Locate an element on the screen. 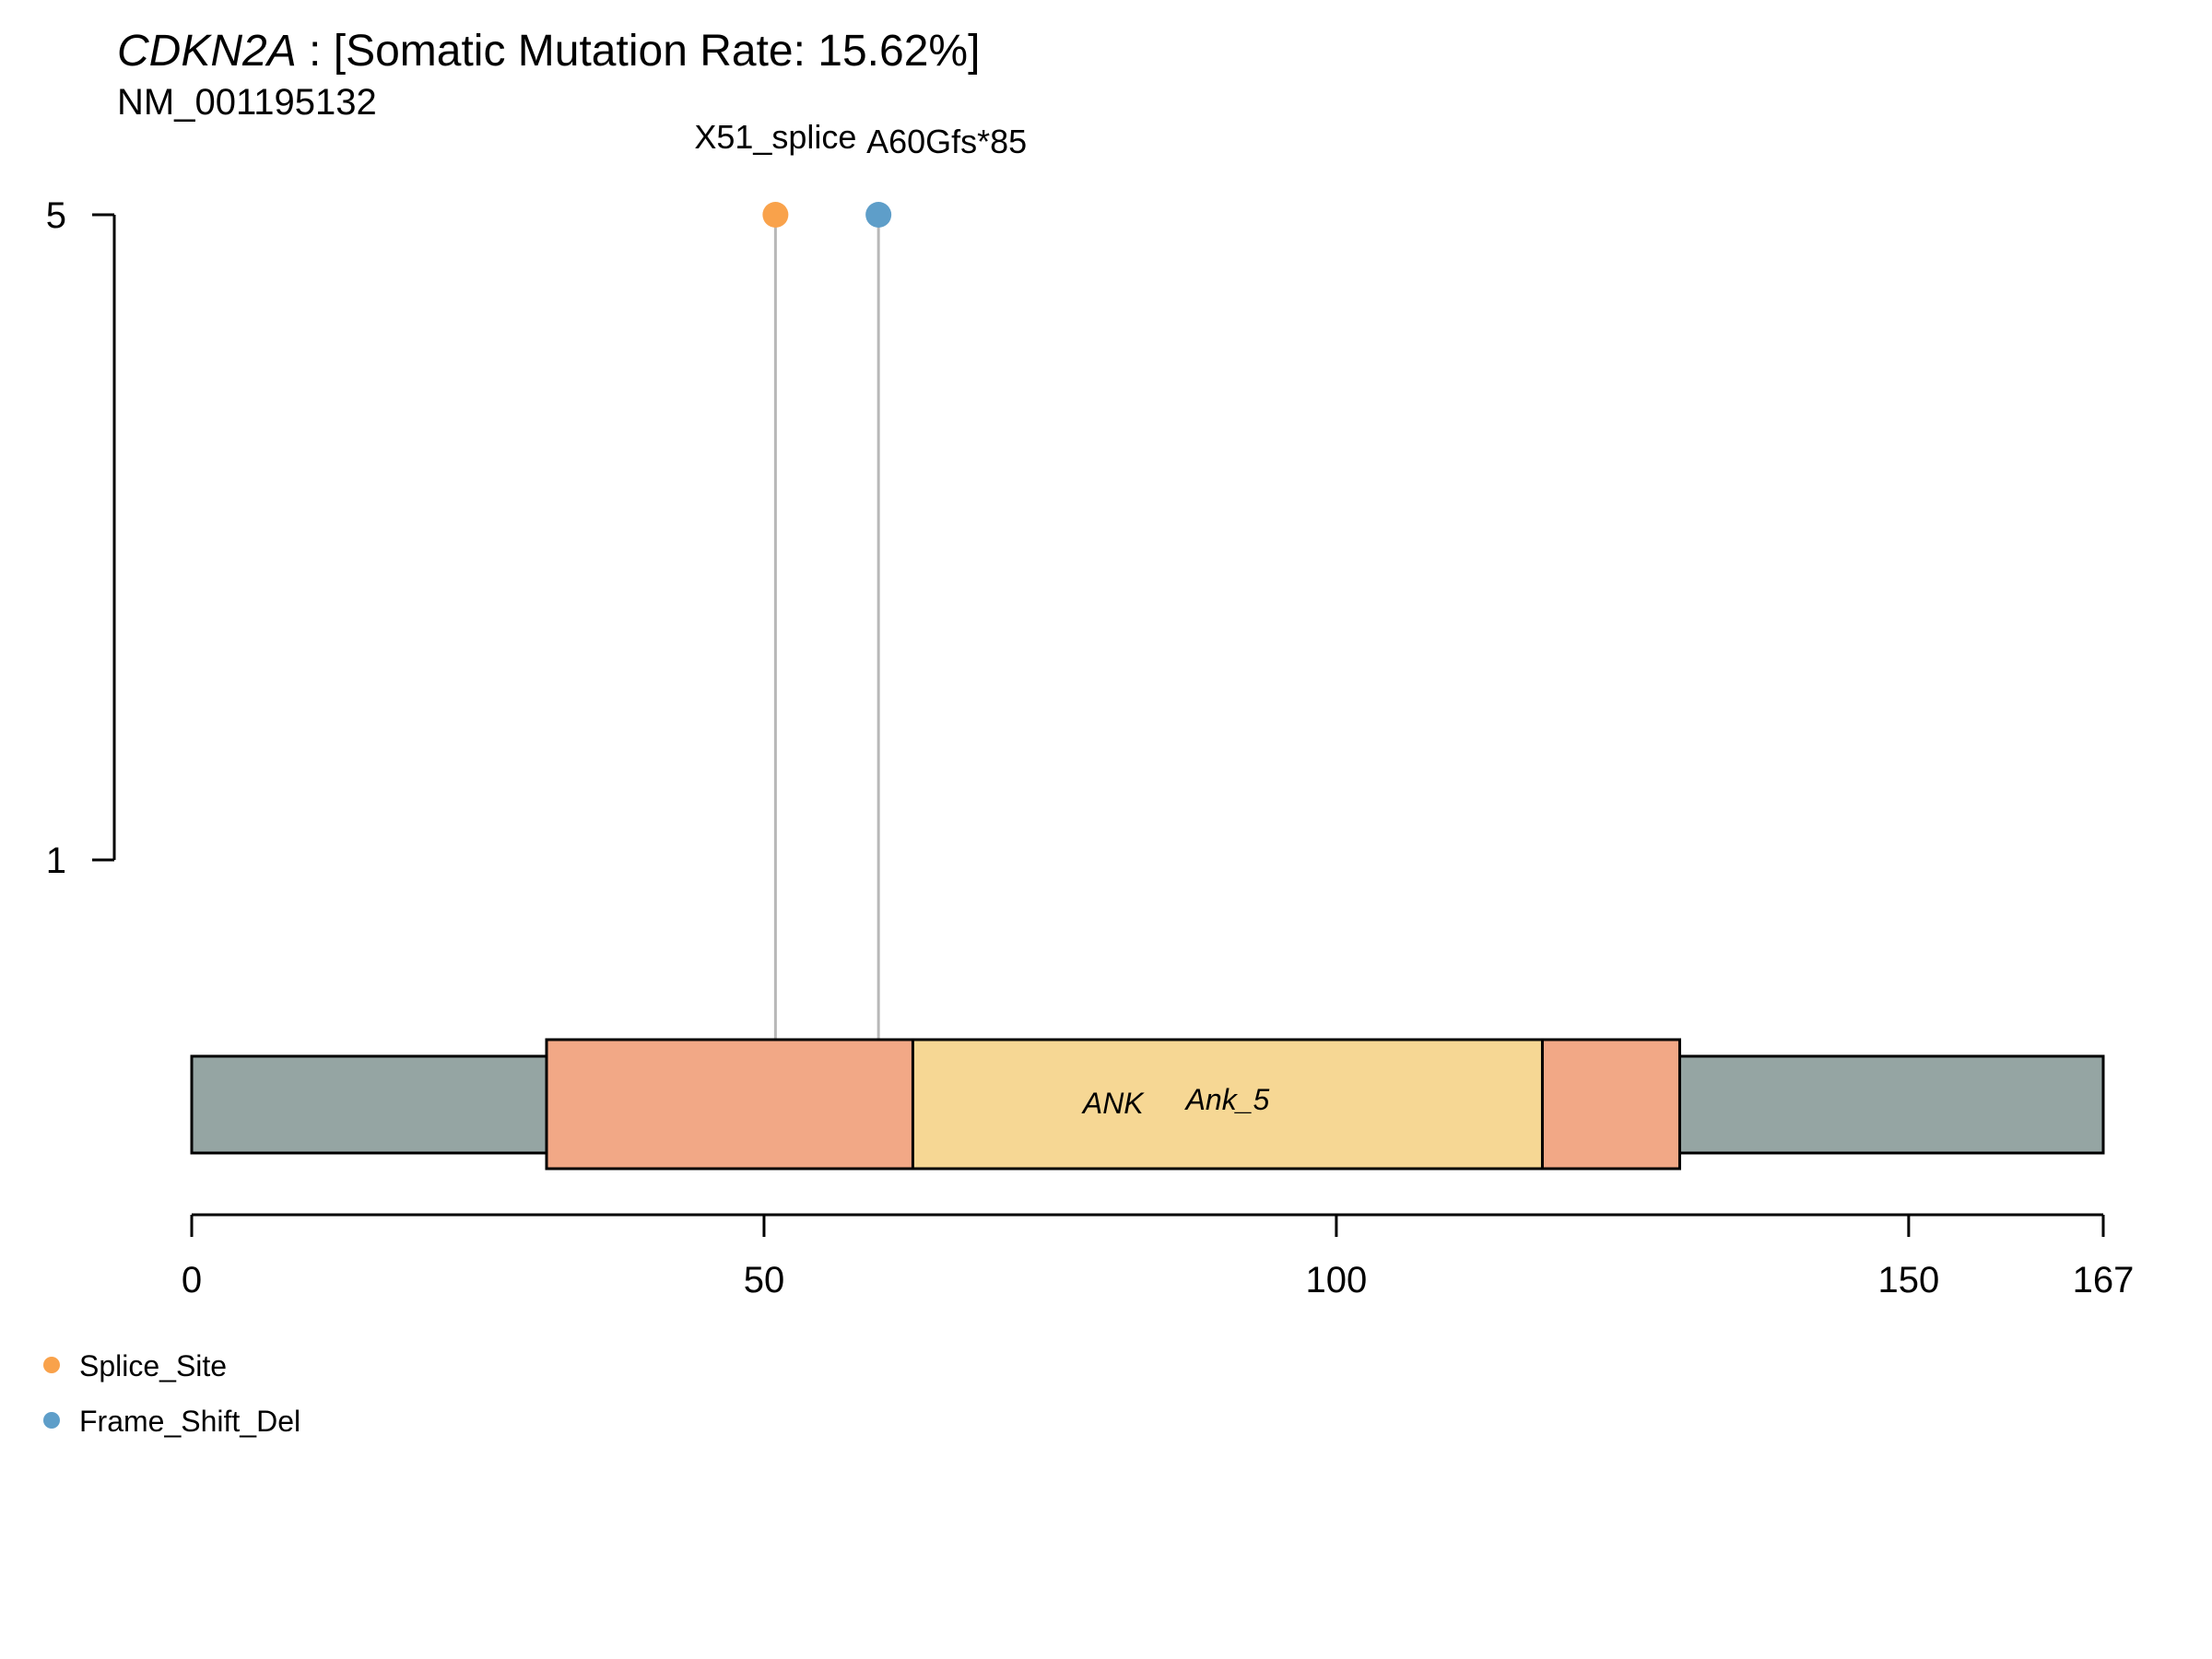 The image size is (2212, 1659). chart-title: CDKN2A : [Somatic Mutation Rate: 15.62%] is located at coordinates (548, 51).